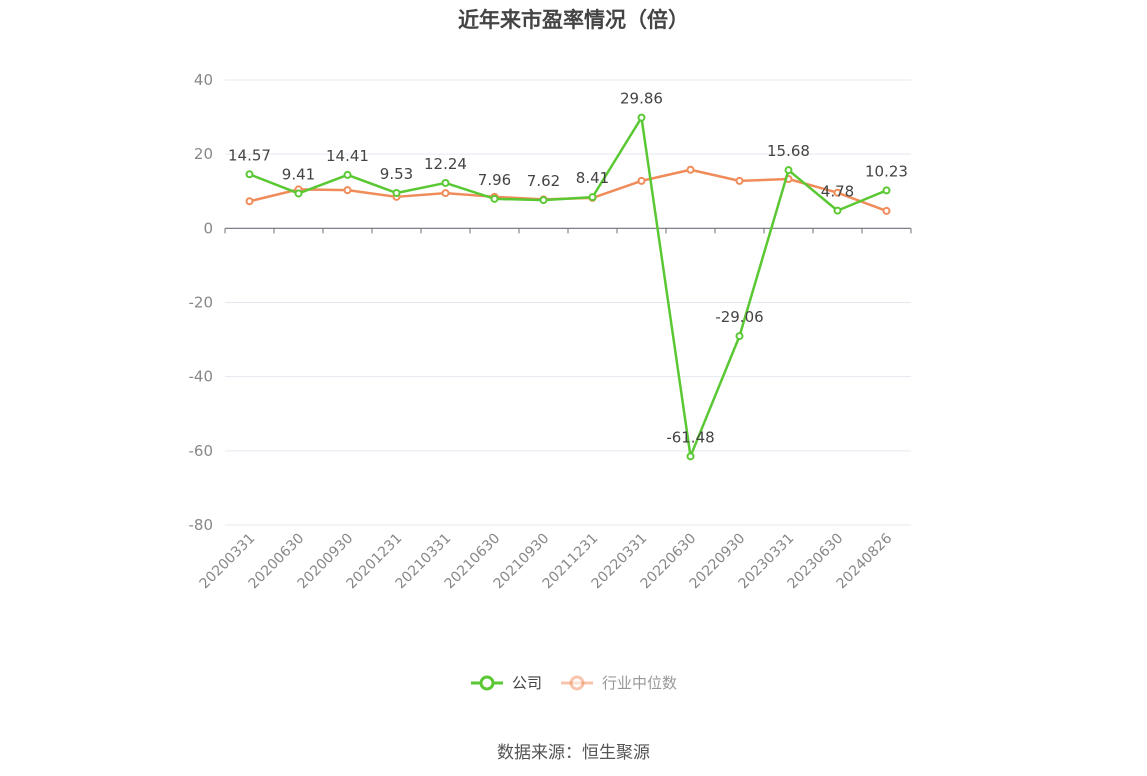 This screenshot has height=776, width=1147. What do you see at coordinates (203, 80) in the screenshot?
I see `y-tick-label: 40` at bounding box center [203, 80].